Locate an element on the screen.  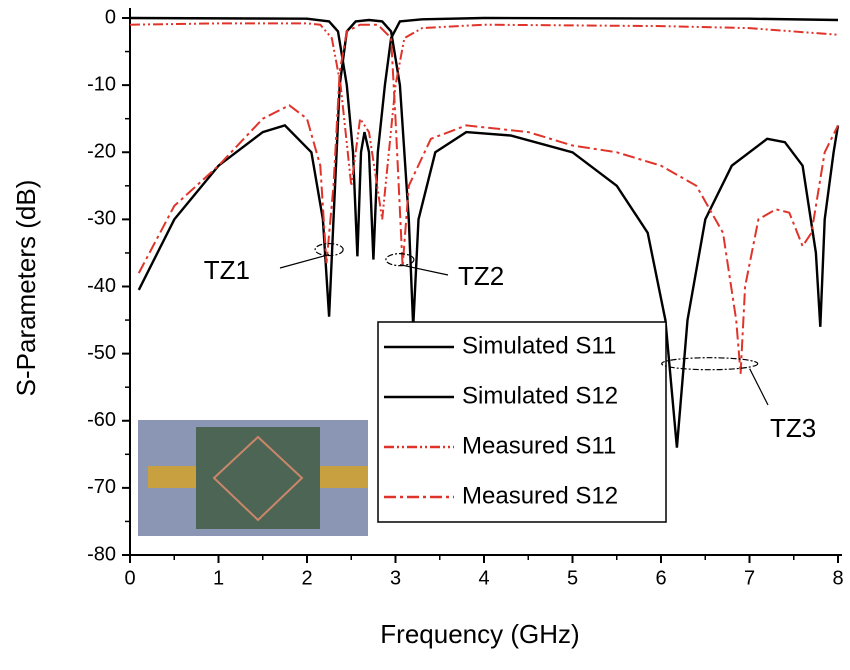
trace is located at coordinates (258, 478).